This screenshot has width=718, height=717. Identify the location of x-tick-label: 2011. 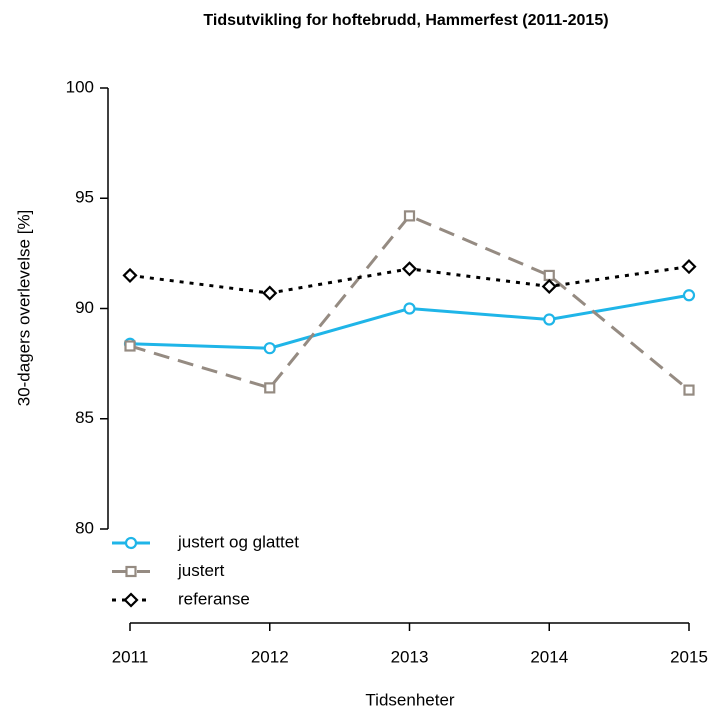
(130, 656).